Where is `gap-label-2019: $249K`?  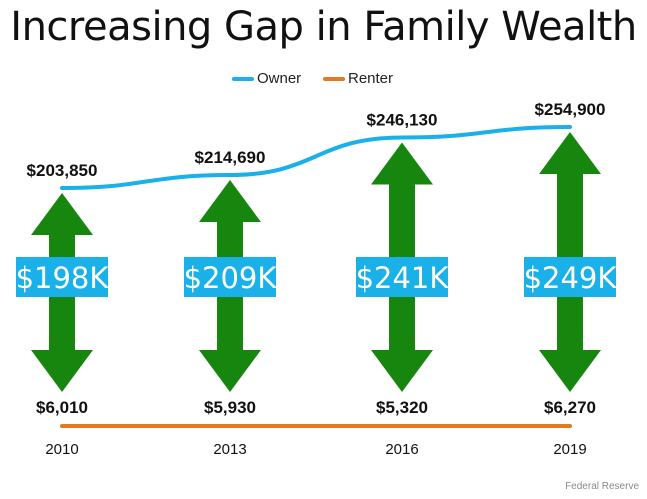 gap-label-2019: $249K is located at coordinates (571, 278).